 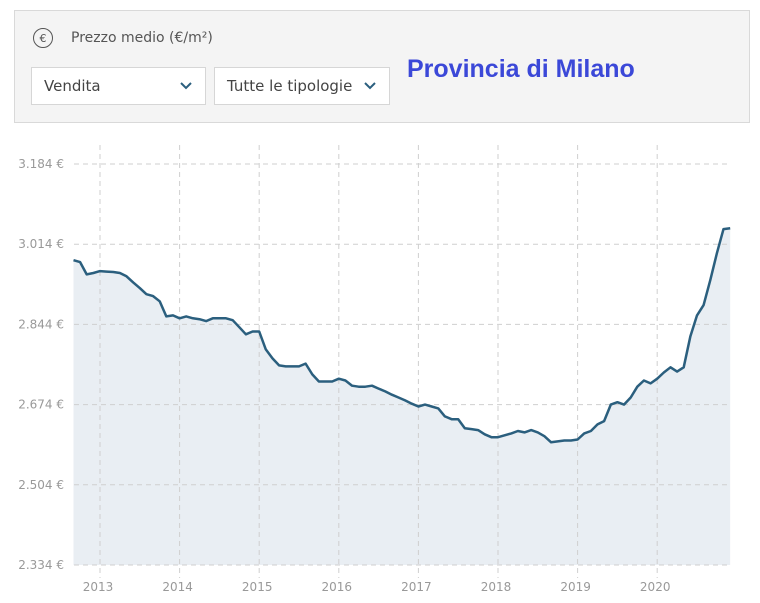 What do you see at coordinates (290, 86) in the screenshot?
I see `type-select-value: Tutte le tipologie` at bounding box center [290, 86].